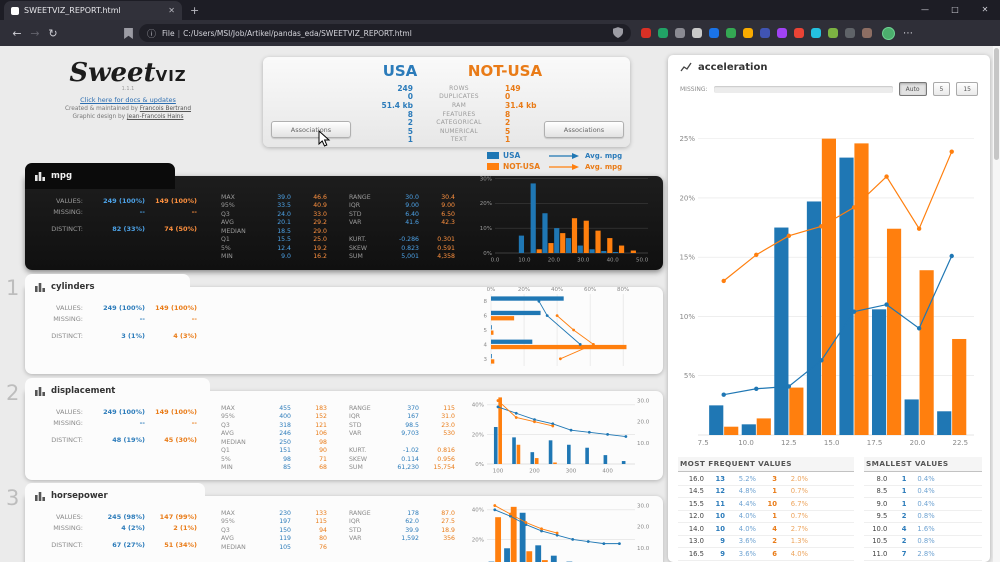 The image size is (1000, 562). What do you see at coordinates (117, 391) in the screenshot?
I see `feature-tab: displacement` at bounding box center [117, 391].